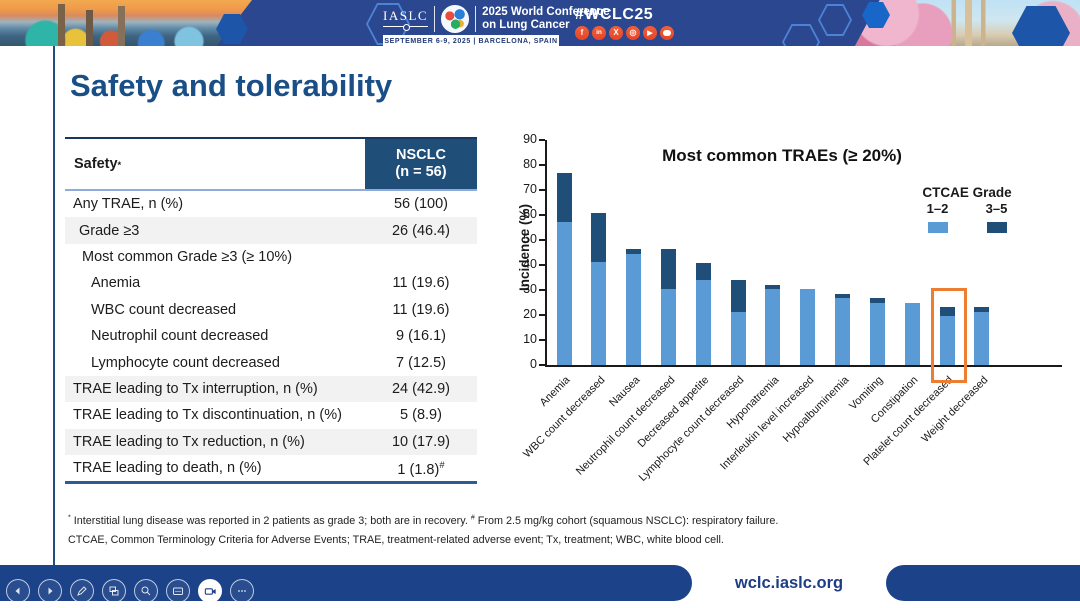  Describe the element at coordinates (530, 339) in the screenshot. I see `y-tick-label: 10` at that location.